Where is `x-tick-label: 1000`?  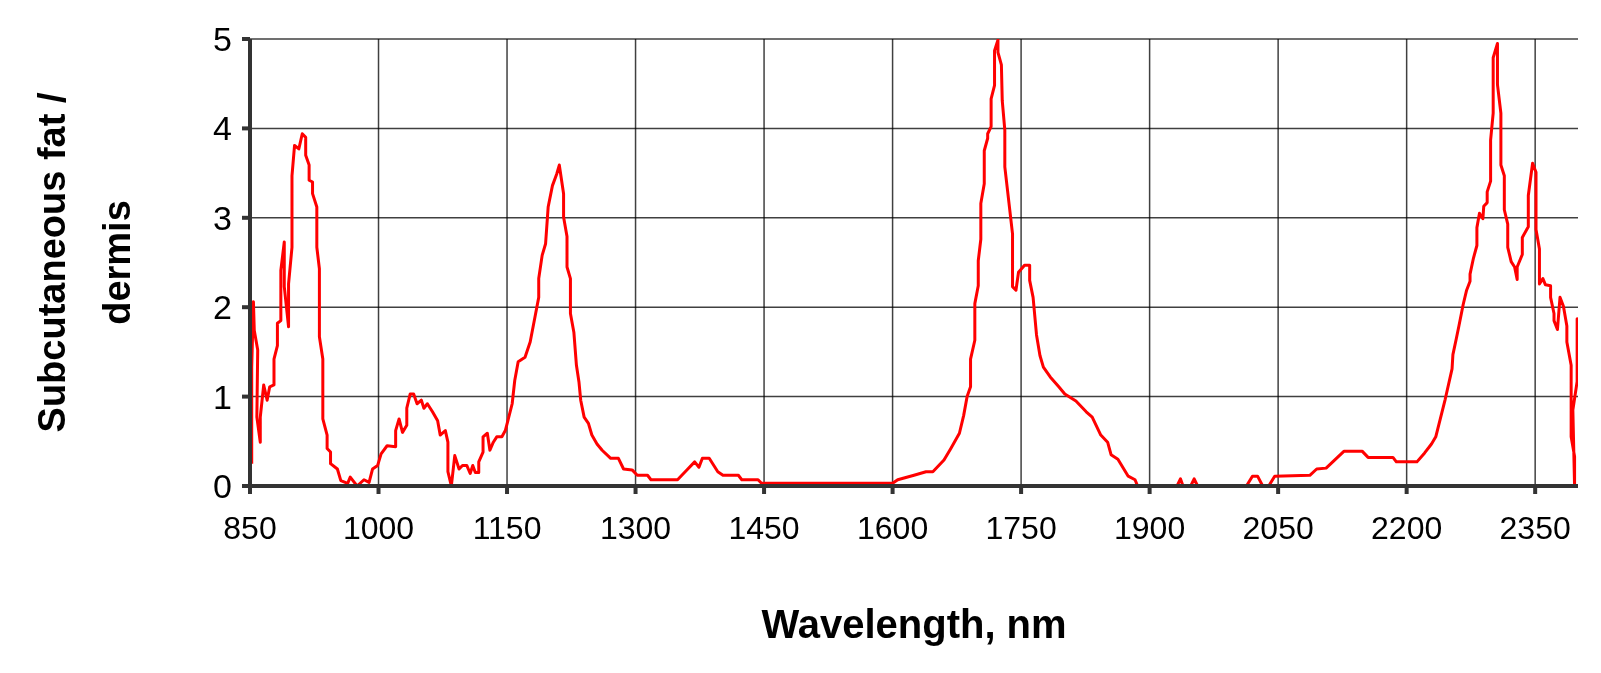
x-tick-label: 1000 is located at coordinates (378, 527).